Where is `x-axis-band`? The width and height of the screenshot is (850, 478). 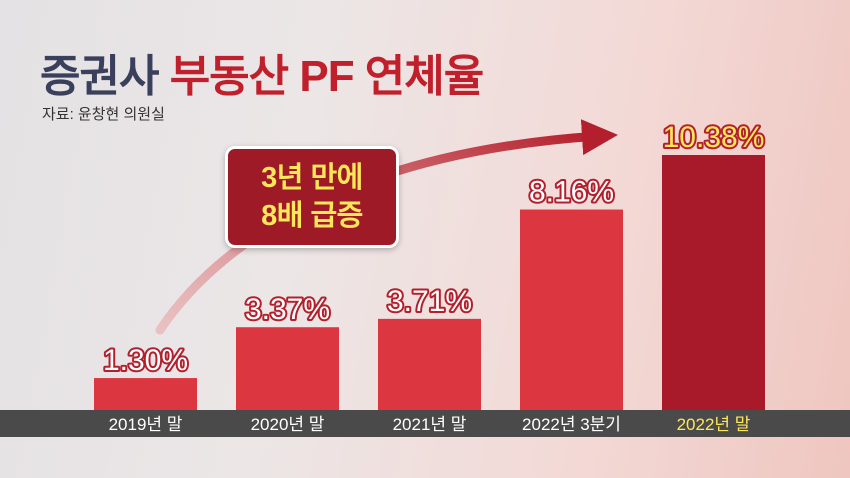
x-axis-band is located at coordinates (425, 423).